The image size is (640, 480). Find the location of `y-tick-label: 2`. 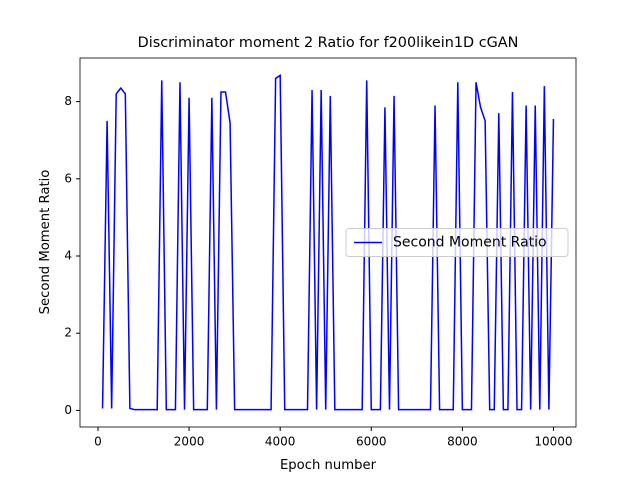

y-tick-label: 2 is located at coordinates (68, 333).